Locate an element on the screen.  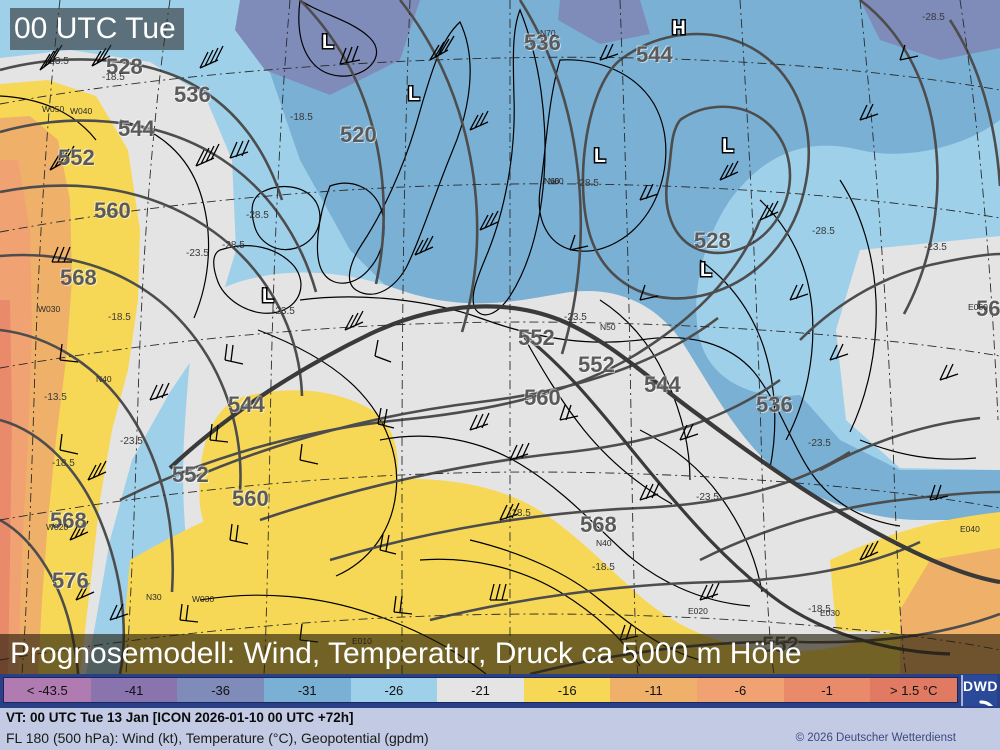
temp-band--36-n2 is located at coordinates (604, 22).